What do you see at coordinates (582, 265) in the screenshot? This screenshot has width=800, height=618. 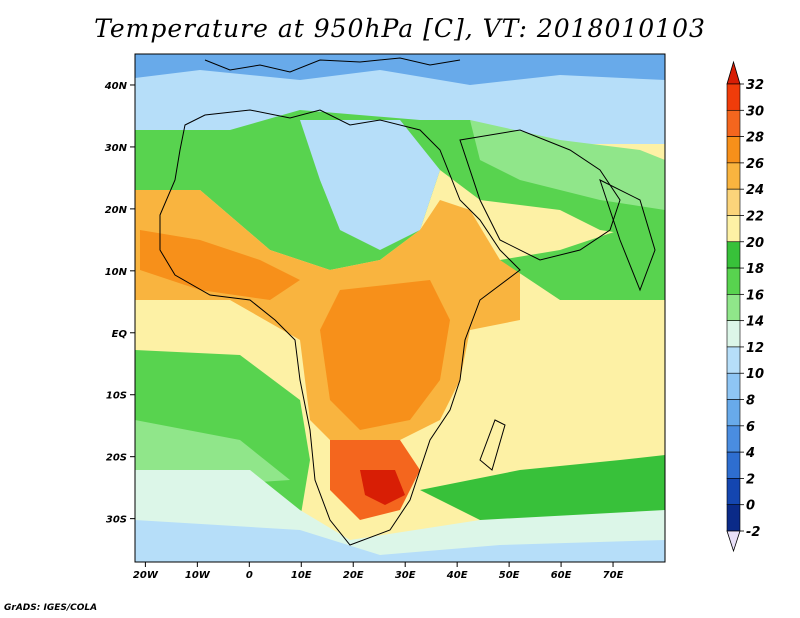 I see `arabian-sea-green` at bounding box center [582, 265].